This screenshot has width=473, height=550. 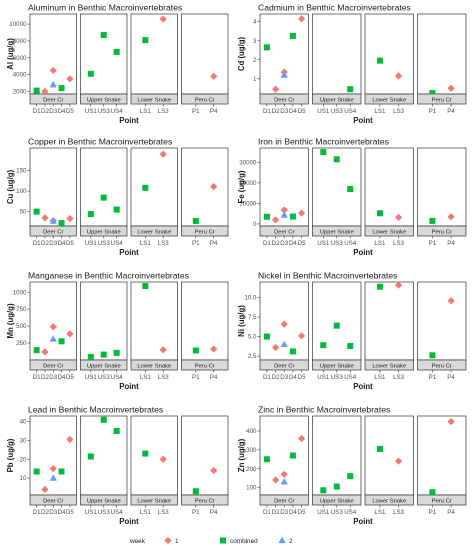 What do you see at coordinates (284, 243) in the screenshot?
I see `x-tick-label: D3` at bounding box center [284, 243].